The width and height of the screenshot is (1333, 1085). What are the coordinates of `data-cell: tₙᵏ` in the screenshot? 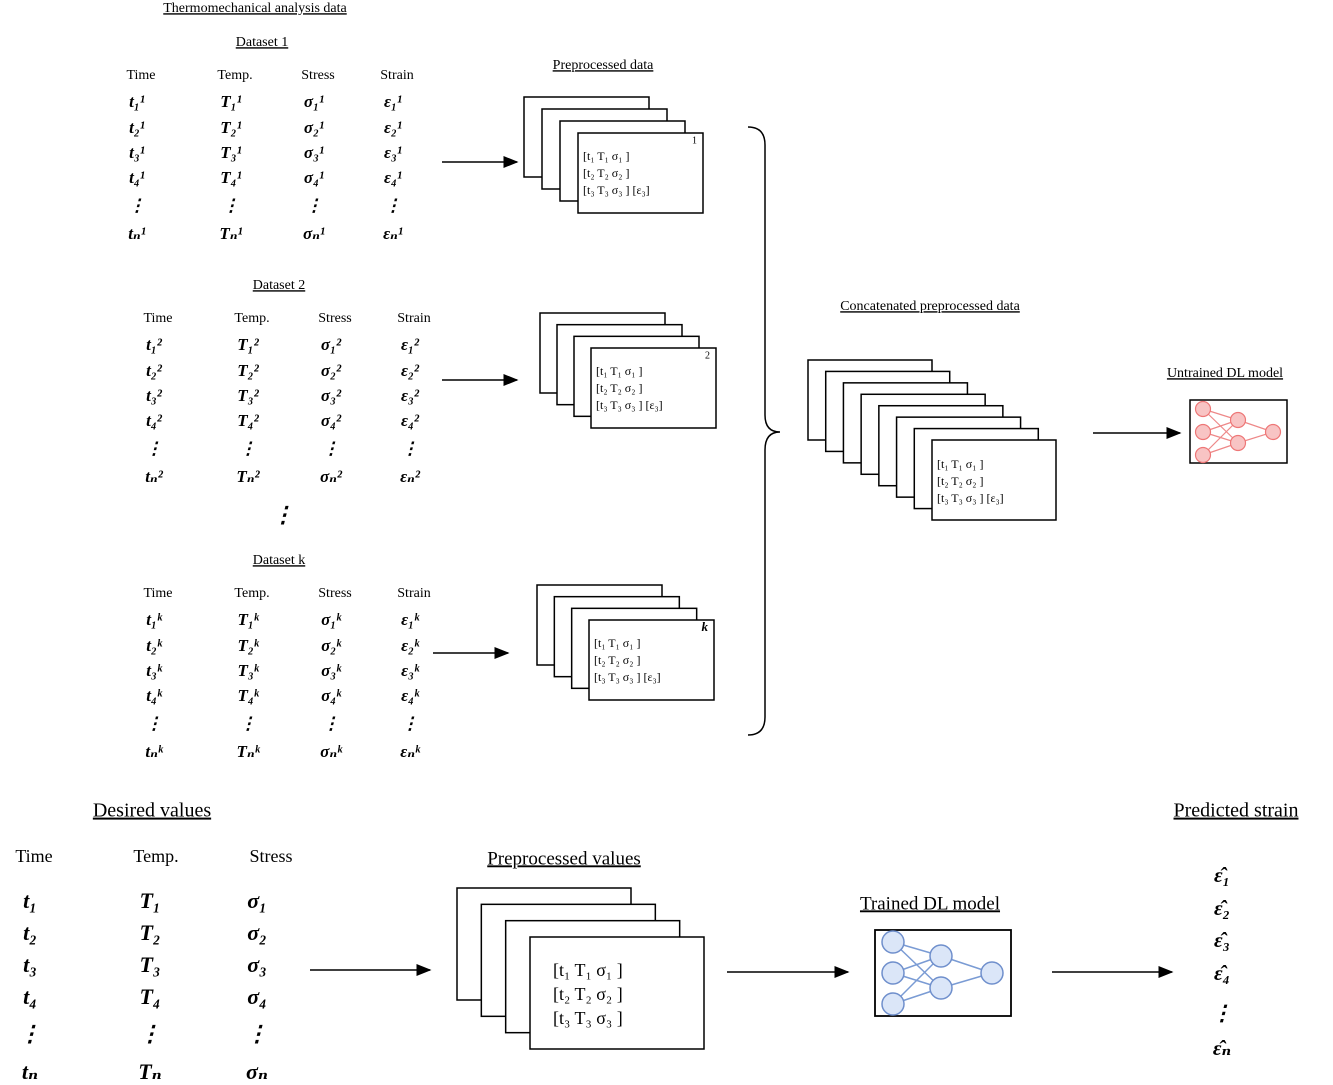 It's located at (154, 751).